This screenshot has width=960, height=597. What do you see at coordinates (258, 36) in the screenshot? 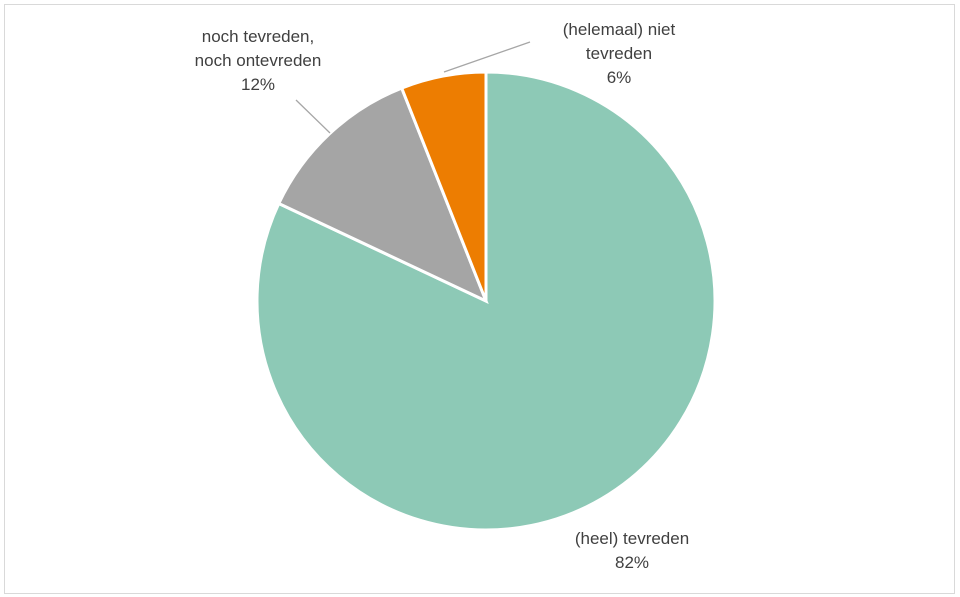
I see `data-label-category: noch tevreden,` at bounding box center [258, 36].